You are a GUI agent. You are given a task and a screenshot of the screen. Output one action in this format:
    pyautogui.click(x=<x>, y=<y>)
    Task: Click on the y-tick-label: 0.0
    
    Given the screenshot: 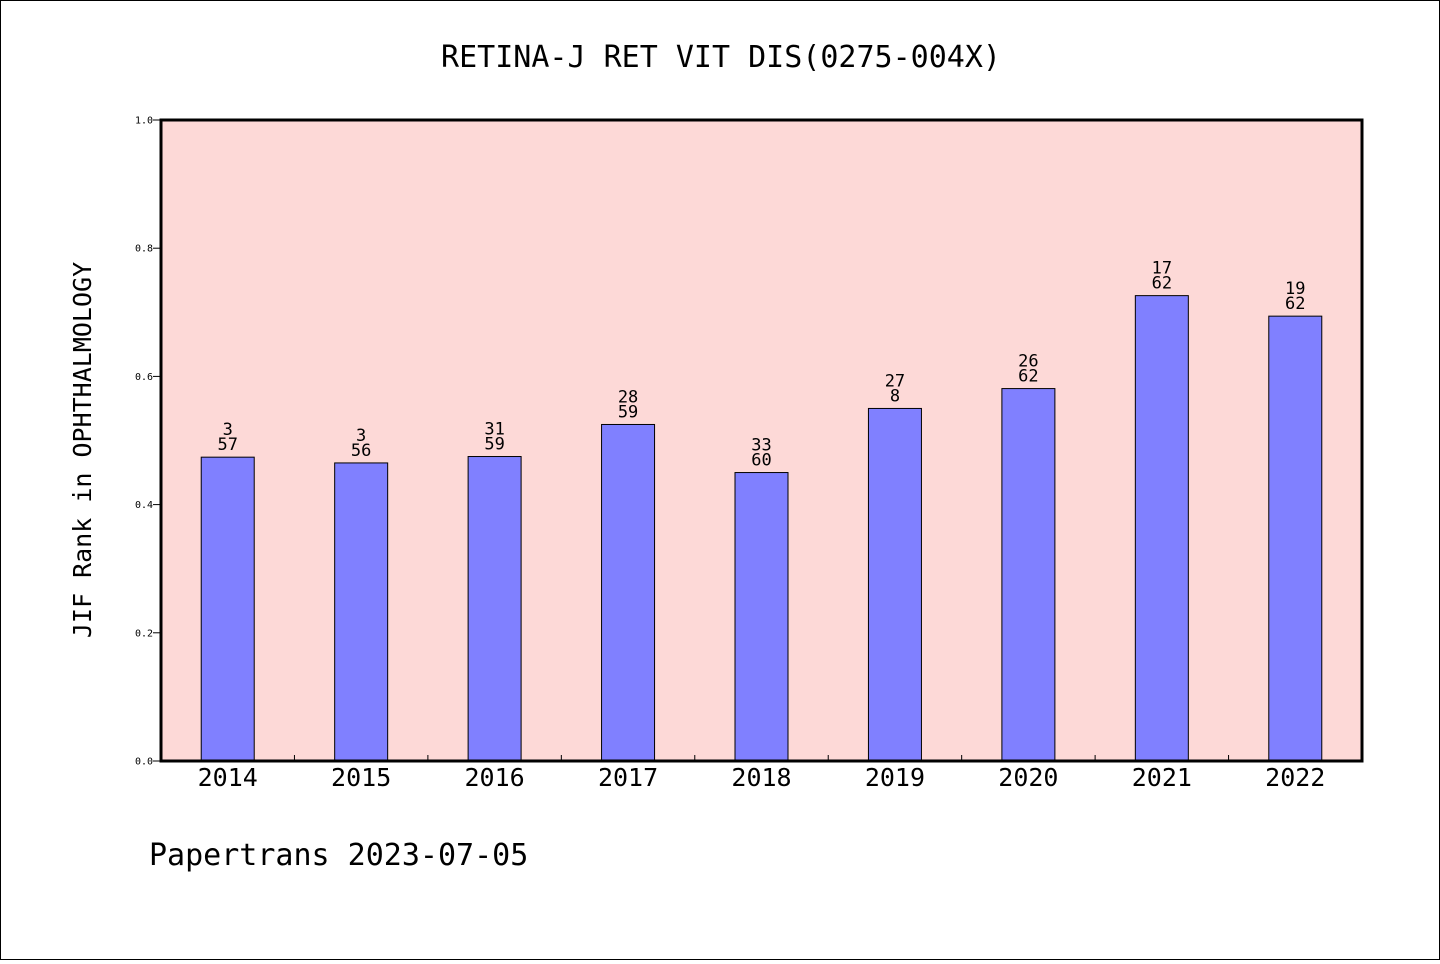 What is the action you would take?
    pyautogui.click(x=144, y=762)
    